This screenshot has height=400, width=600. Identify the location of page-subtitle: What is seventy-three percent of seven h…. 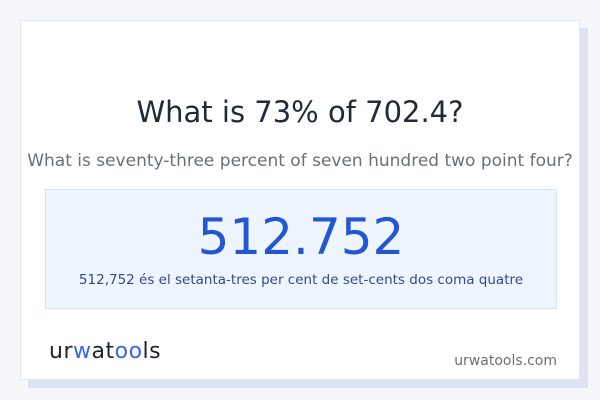
(300, 161).